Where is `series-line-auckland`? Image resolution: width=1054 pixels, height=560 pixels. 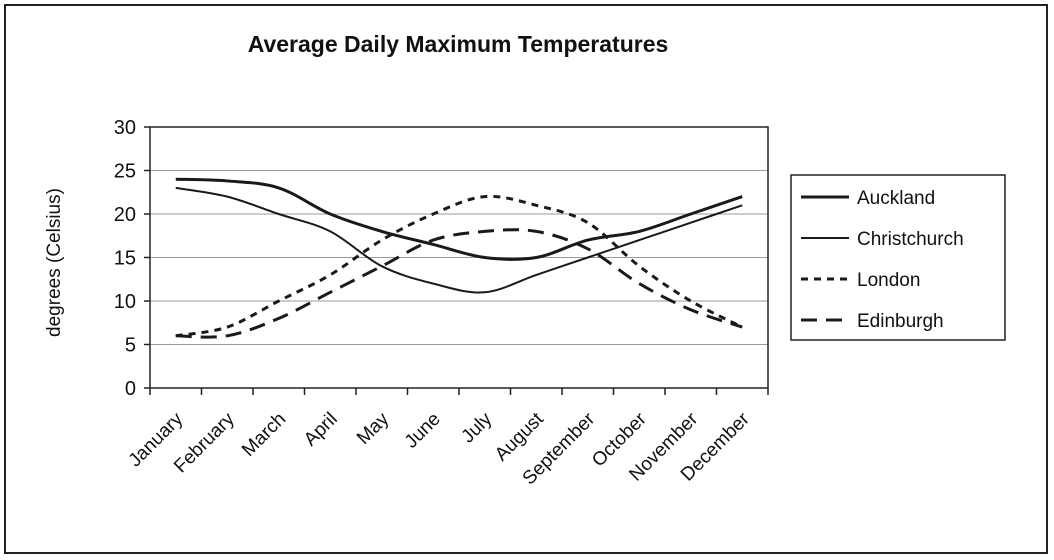
series-line-auckland is located at coordinates (459, 219).